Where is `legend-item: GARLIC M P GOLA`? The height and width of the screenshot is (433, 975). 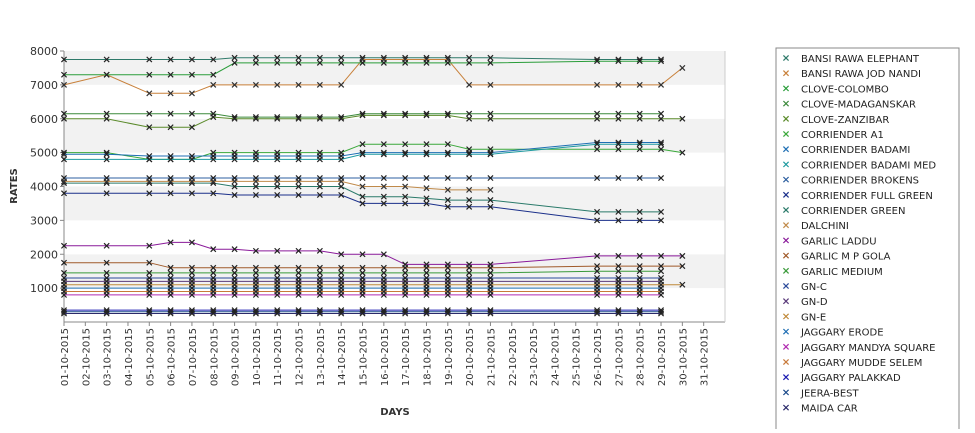
legend-item: GARLIC M P GOLA is located at coordinates (836, 257).